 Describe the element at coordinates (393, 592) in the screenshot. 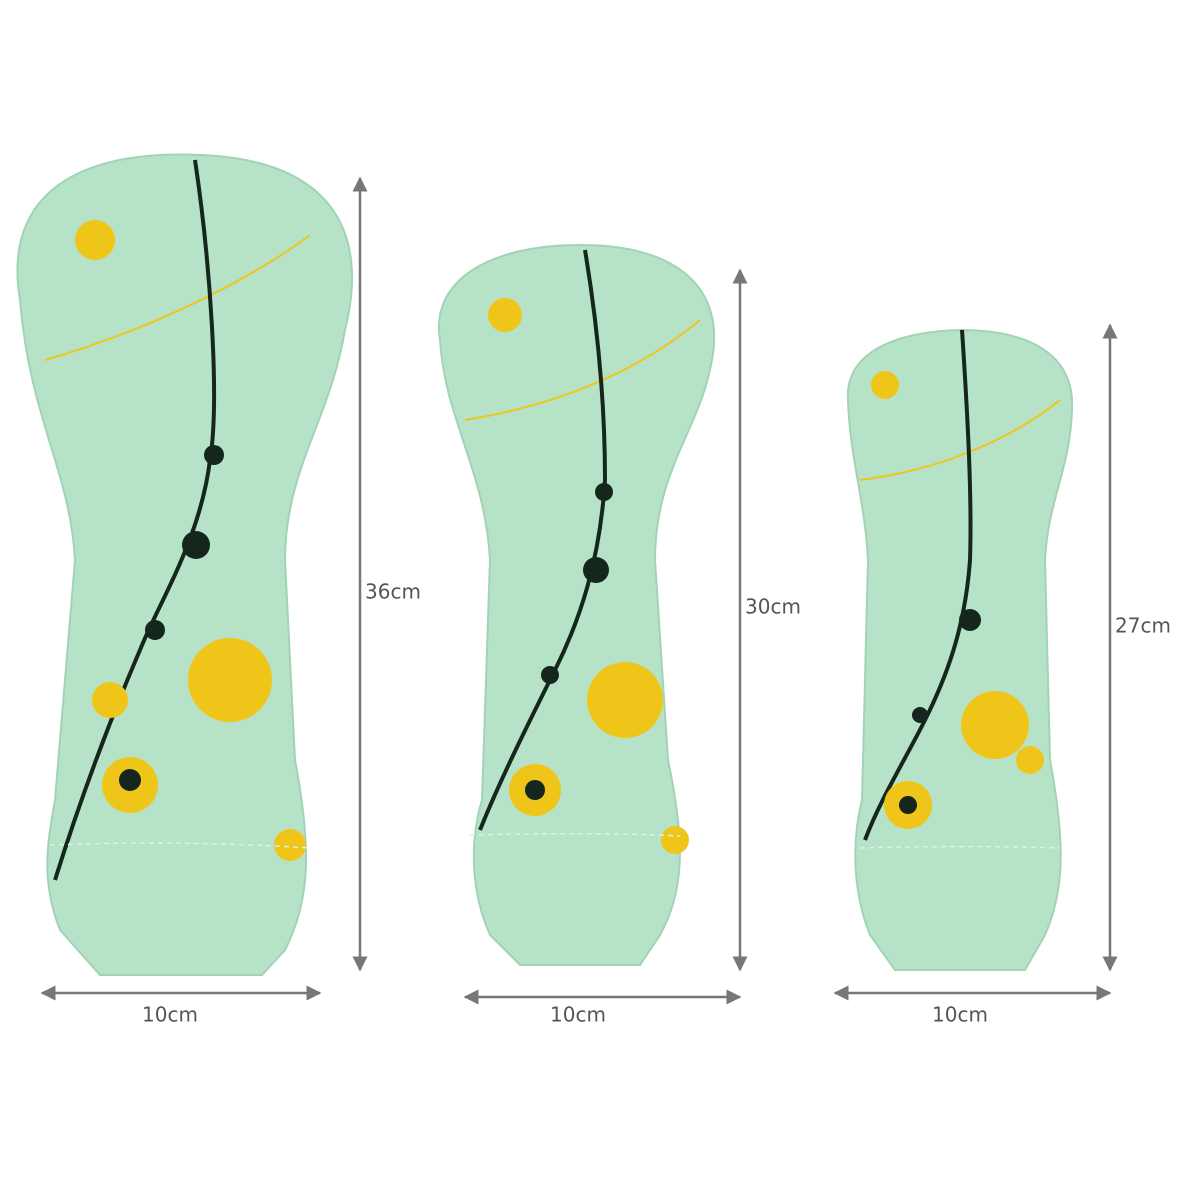

I see `height-label: 36cm` at that location.